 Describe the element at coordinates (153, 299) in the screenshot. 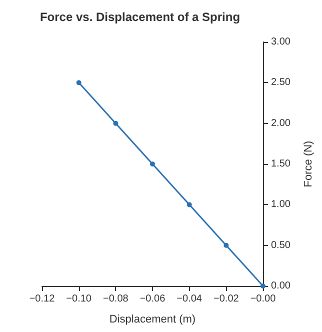

I see `x-tick-label: −0.06` at that location.